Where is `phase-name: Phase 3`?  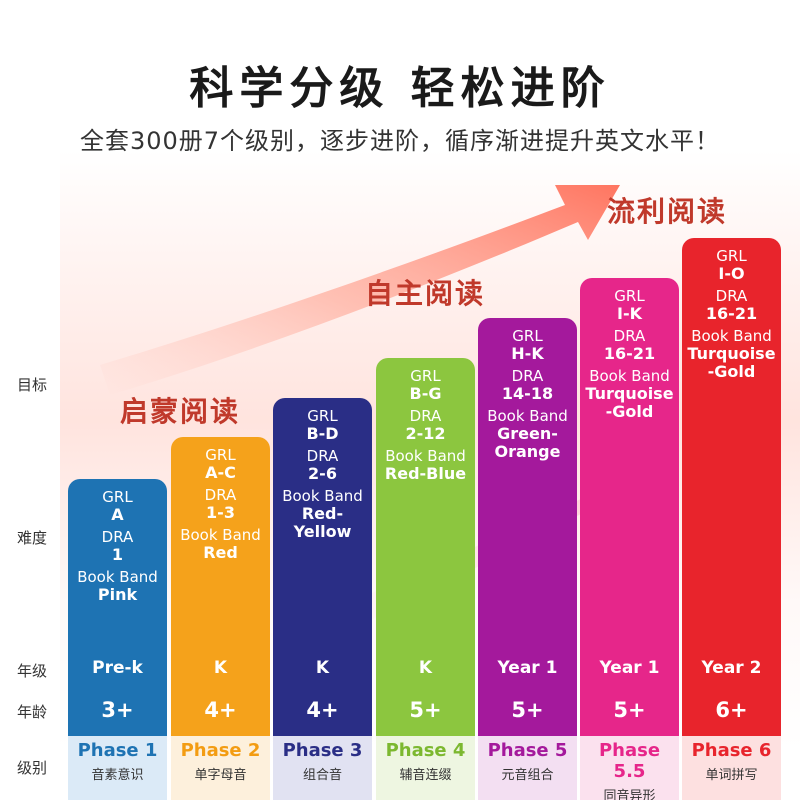 phase-name: Phase 3 is located at coordinates (322, 750).